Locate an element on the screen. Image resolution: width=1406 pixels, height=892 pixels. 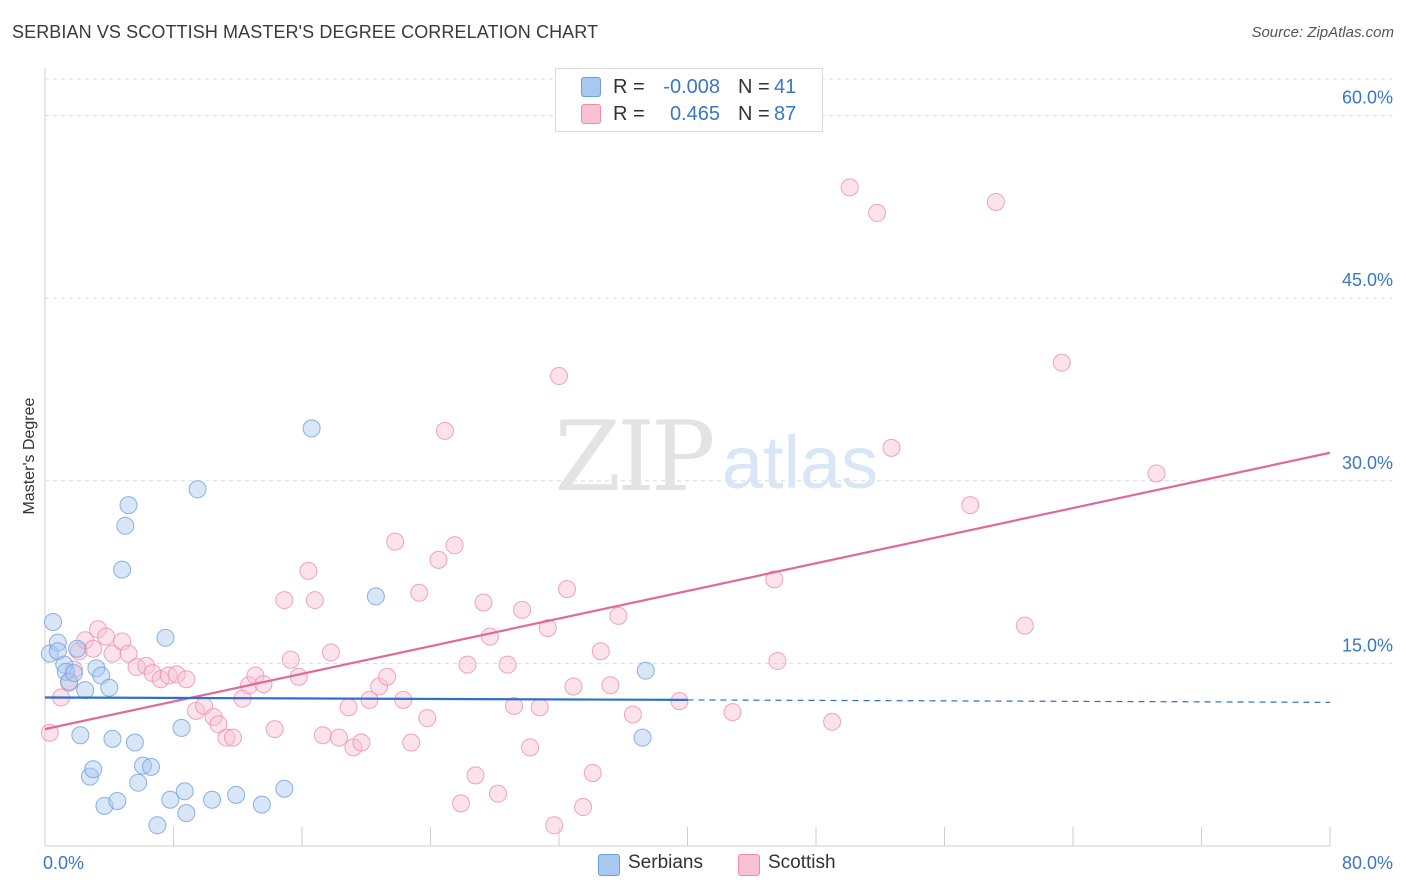
serbians-trend-extension is located at coordinates (1009, 701).